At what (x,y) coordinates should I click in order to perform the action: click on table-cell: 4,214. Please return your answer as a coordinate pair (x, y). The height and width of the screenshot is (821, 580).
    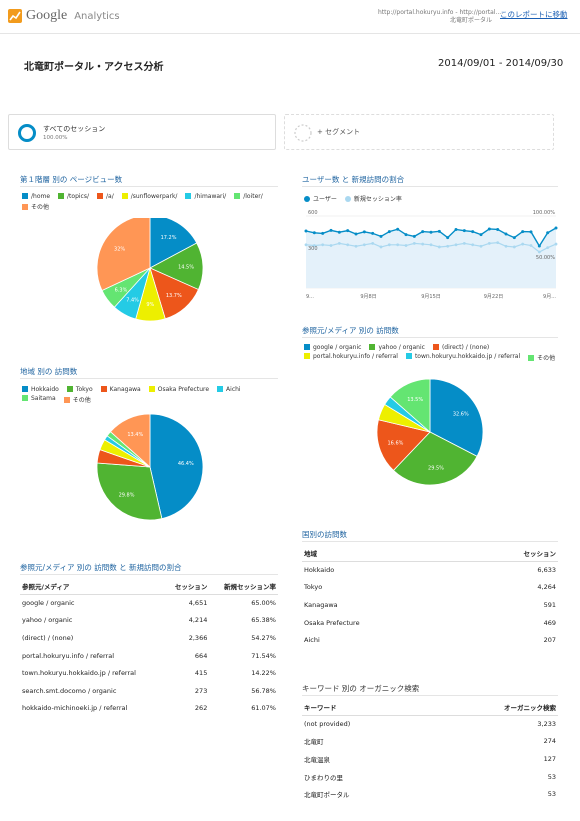
    Looking at the image, I should click on (198, 620).